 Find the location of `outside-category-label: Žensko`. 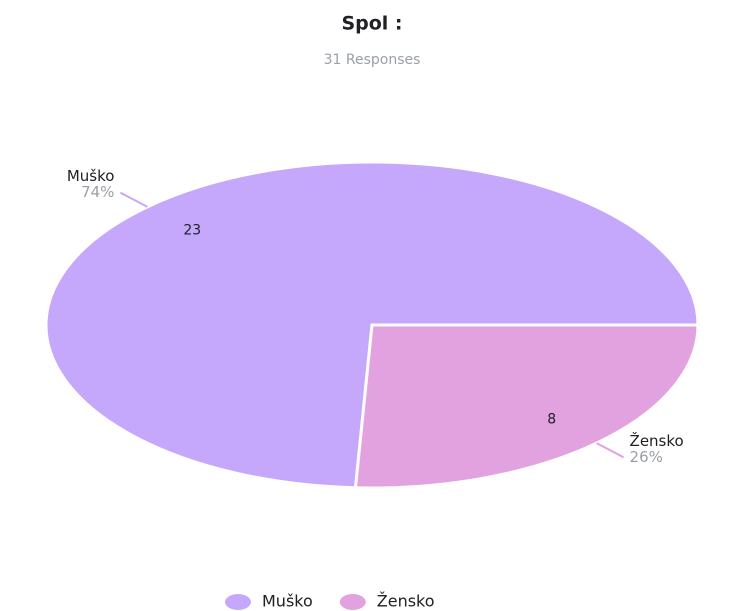

outside-category-label: Žensko is located at coordinates (657, 440).